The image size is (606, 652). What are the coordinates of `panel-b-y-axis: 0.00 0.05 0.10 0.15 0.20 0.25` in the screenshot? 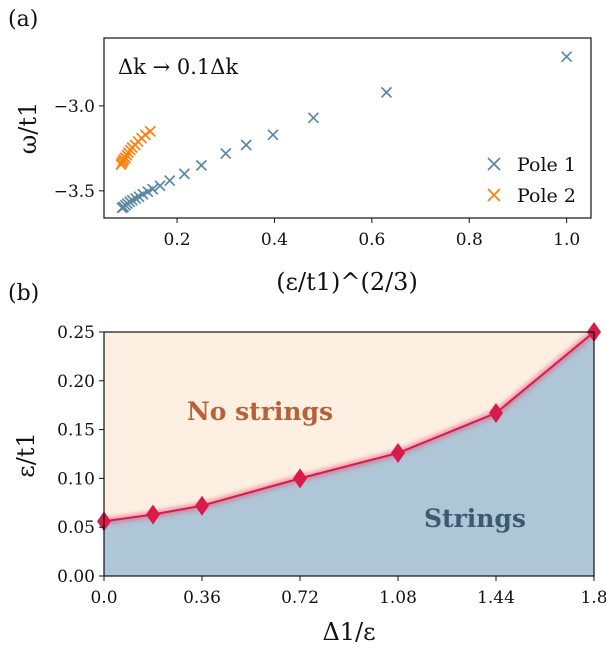 It's located at (80, 455).